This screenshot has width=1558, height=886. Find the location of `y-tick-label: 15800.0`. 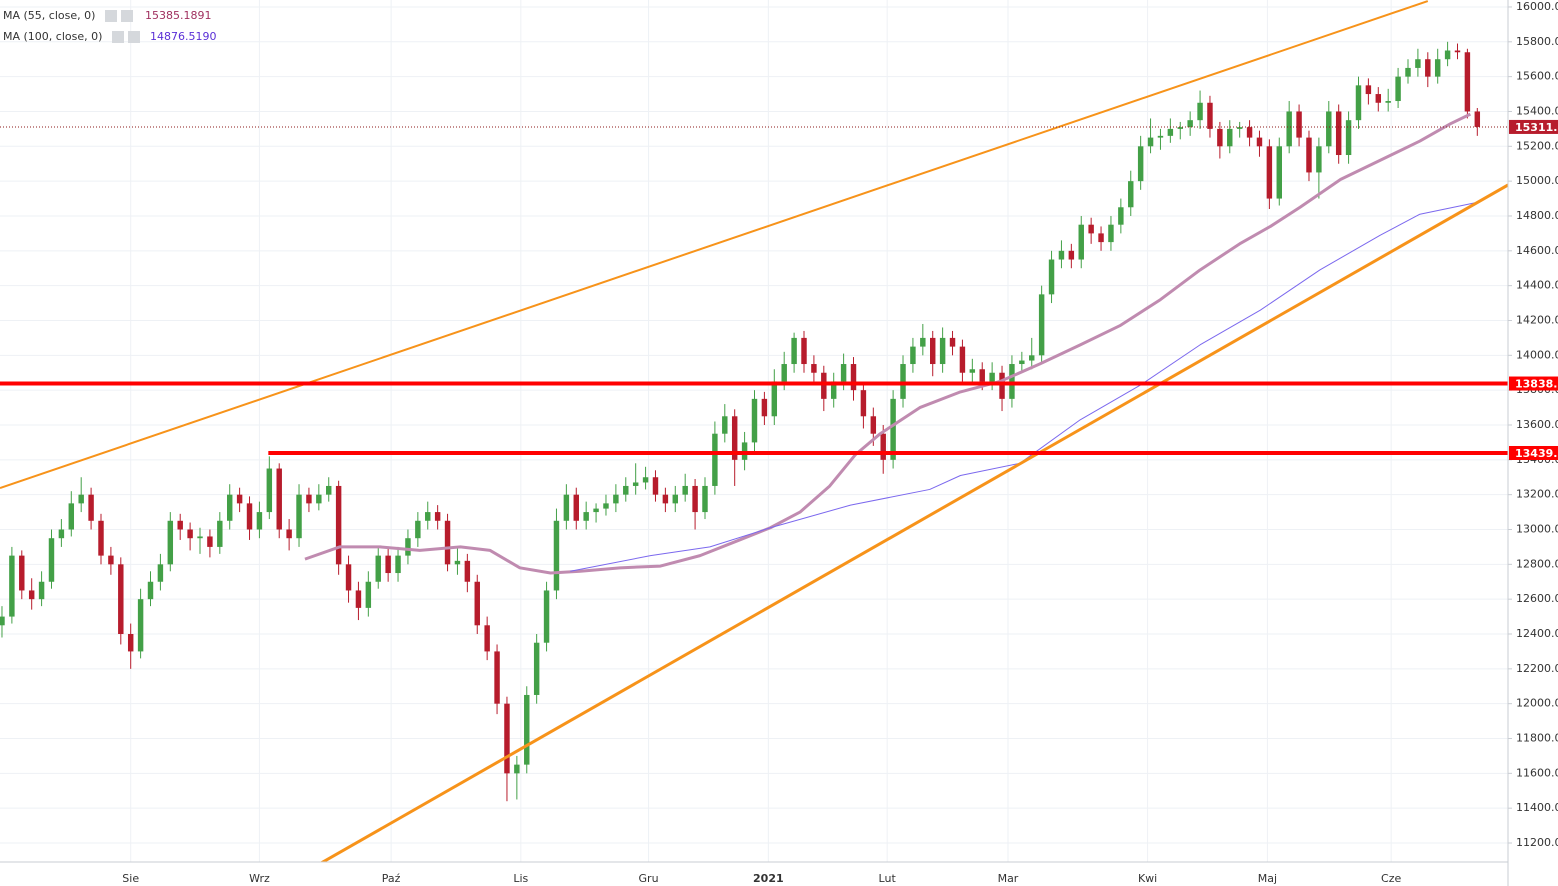

y-tick-label: 15800.0 is located at coordinates (1537, 41).